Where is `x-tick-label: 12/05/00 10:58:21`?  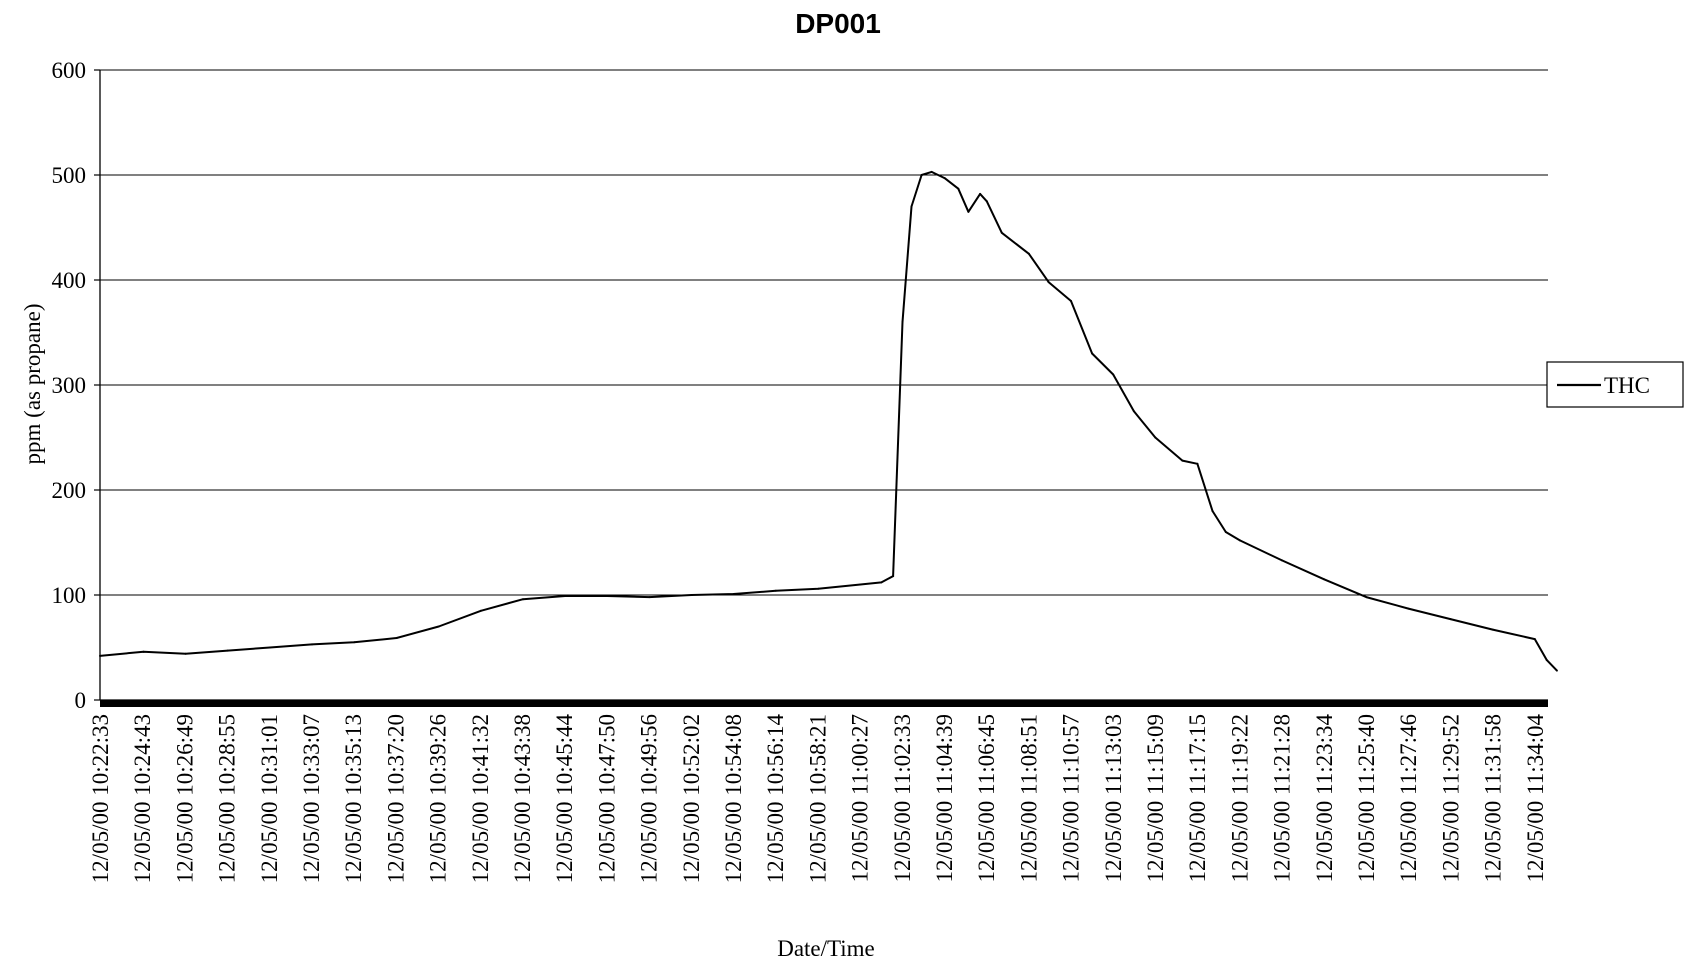
x-tick-label: 12/05/00 10:58:21 is located at coordinates (817, 798).